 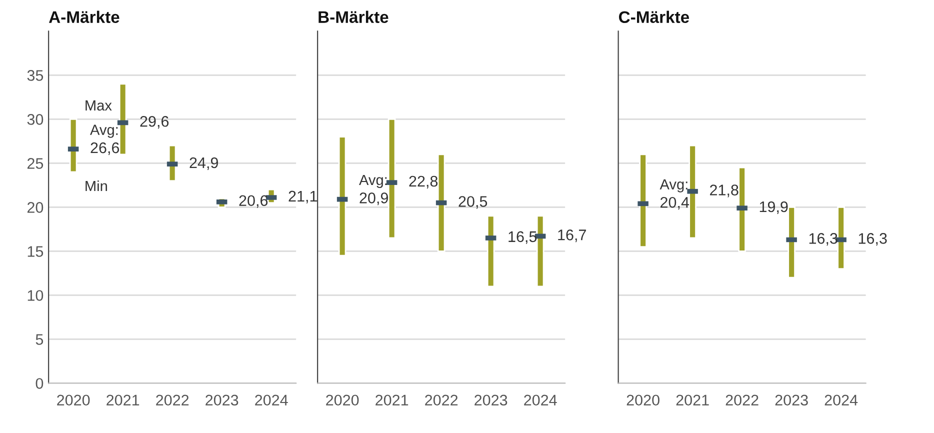 What do you see at coordinates (99, 105) in the screenshot?
I see `annotation: Max` at bounding box center [99, 105].